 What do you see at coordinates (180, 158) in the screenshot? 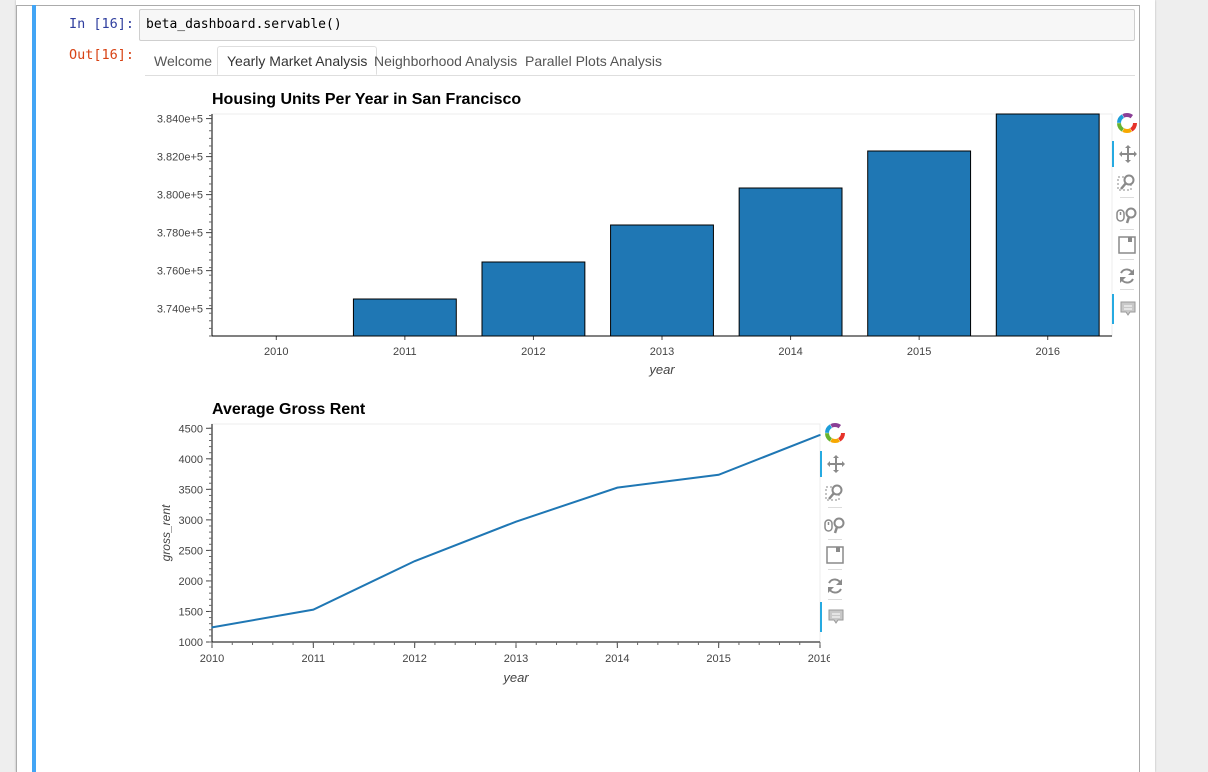
I see `y-tick-label: 3.820e+5` at bounding box center [180, 158].